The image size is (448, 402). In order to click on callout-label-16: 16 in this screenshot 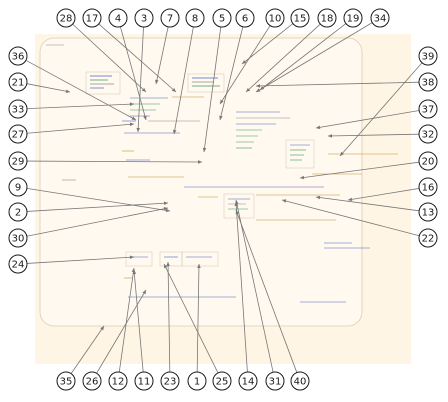, I will do `click(428, 188)`.